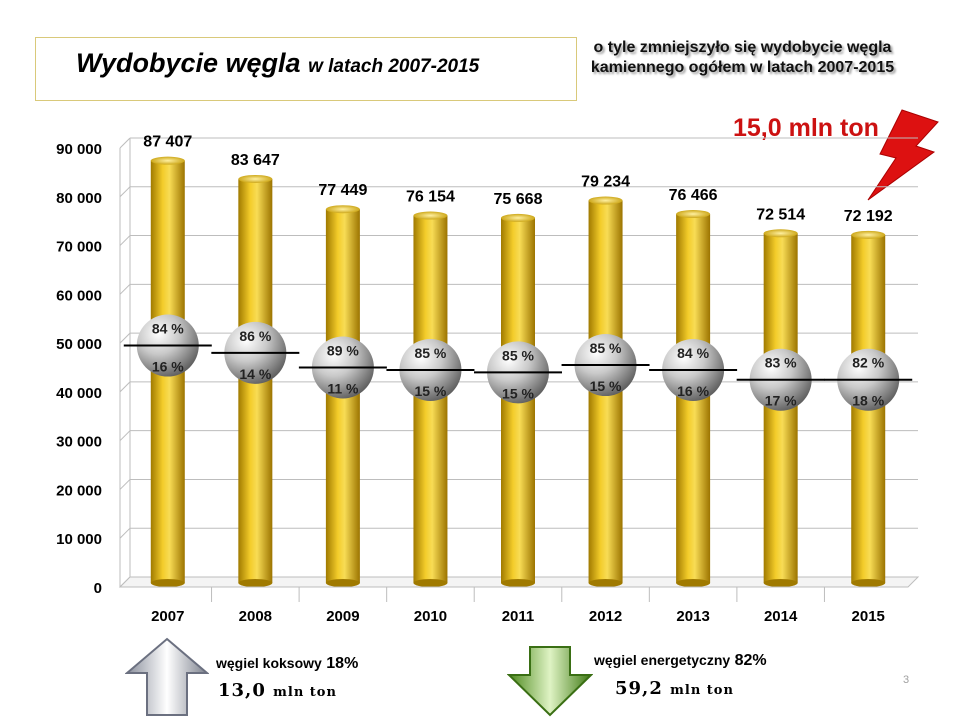 This screenshot has height=720, width=960. What do you see at coordinates (255, 336) in the screenshot?
I see `split-top-label: 86 %` at bounding box center [255, 336].